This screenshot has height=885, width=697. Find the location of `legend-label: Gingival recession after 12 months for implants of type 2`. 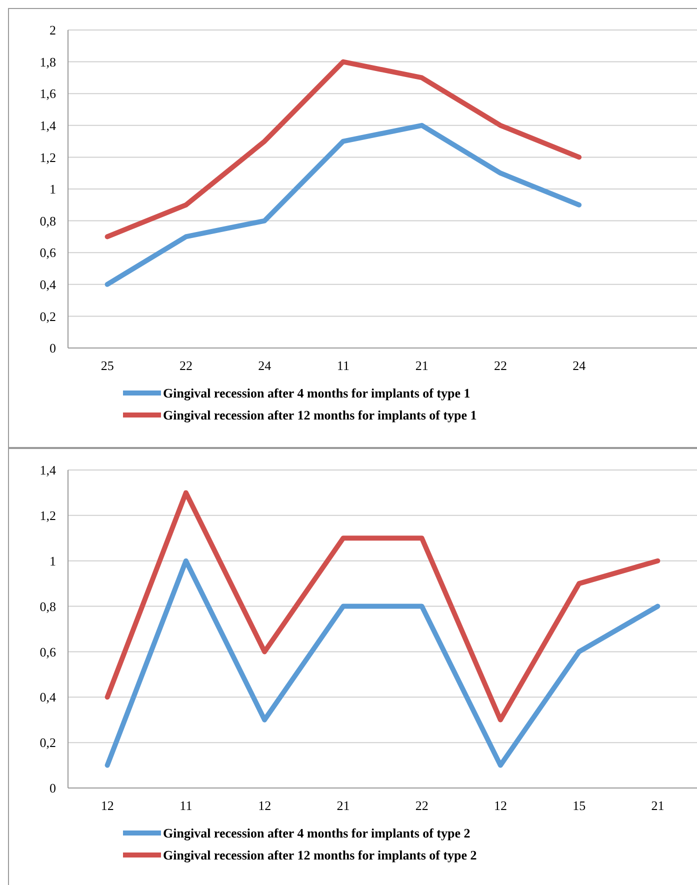

legend-label: Gingival recession after 12 months for implants of type 2 is located at coordinates (320, 855).